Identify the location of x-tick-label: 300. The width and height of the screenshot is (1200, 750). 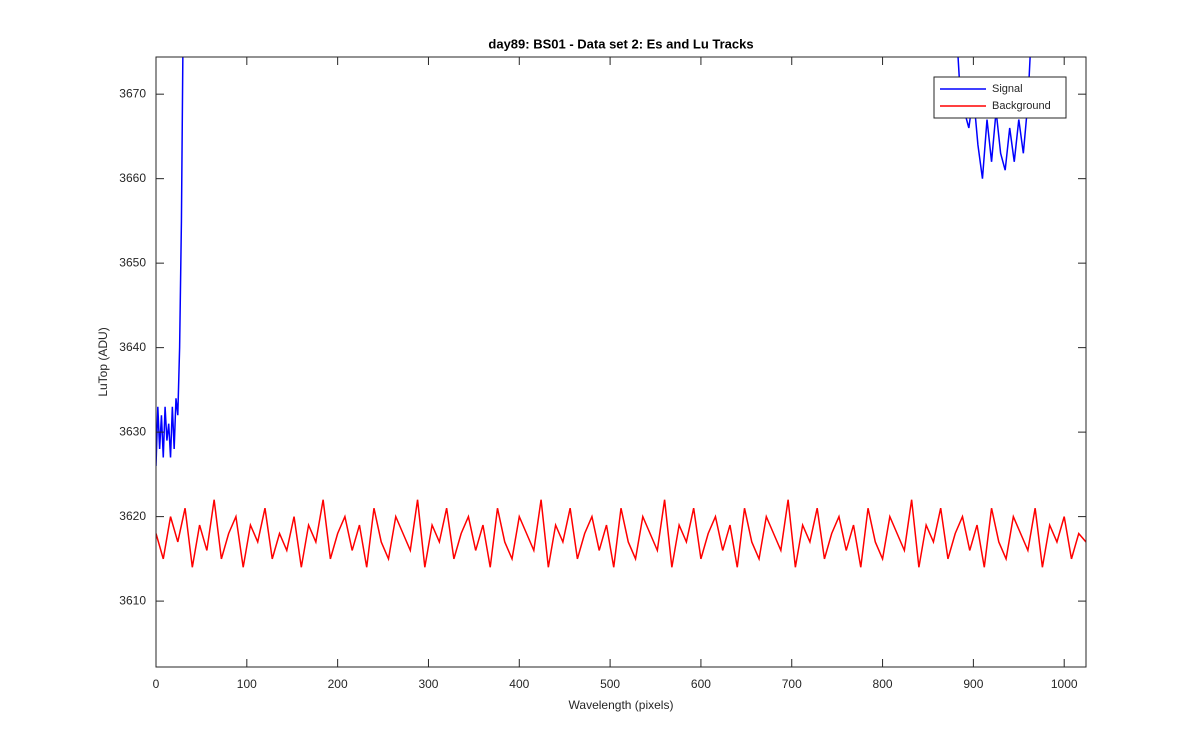
(428, 684).